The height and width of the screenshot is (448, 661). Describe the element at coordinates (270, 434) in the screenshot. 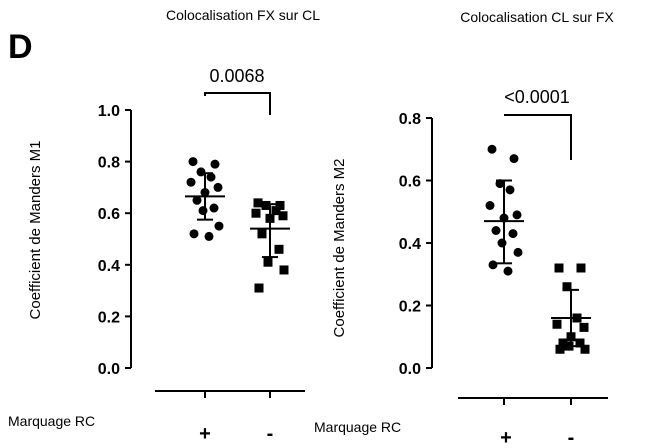

I see `chart-1-category-minus: -` at that location.